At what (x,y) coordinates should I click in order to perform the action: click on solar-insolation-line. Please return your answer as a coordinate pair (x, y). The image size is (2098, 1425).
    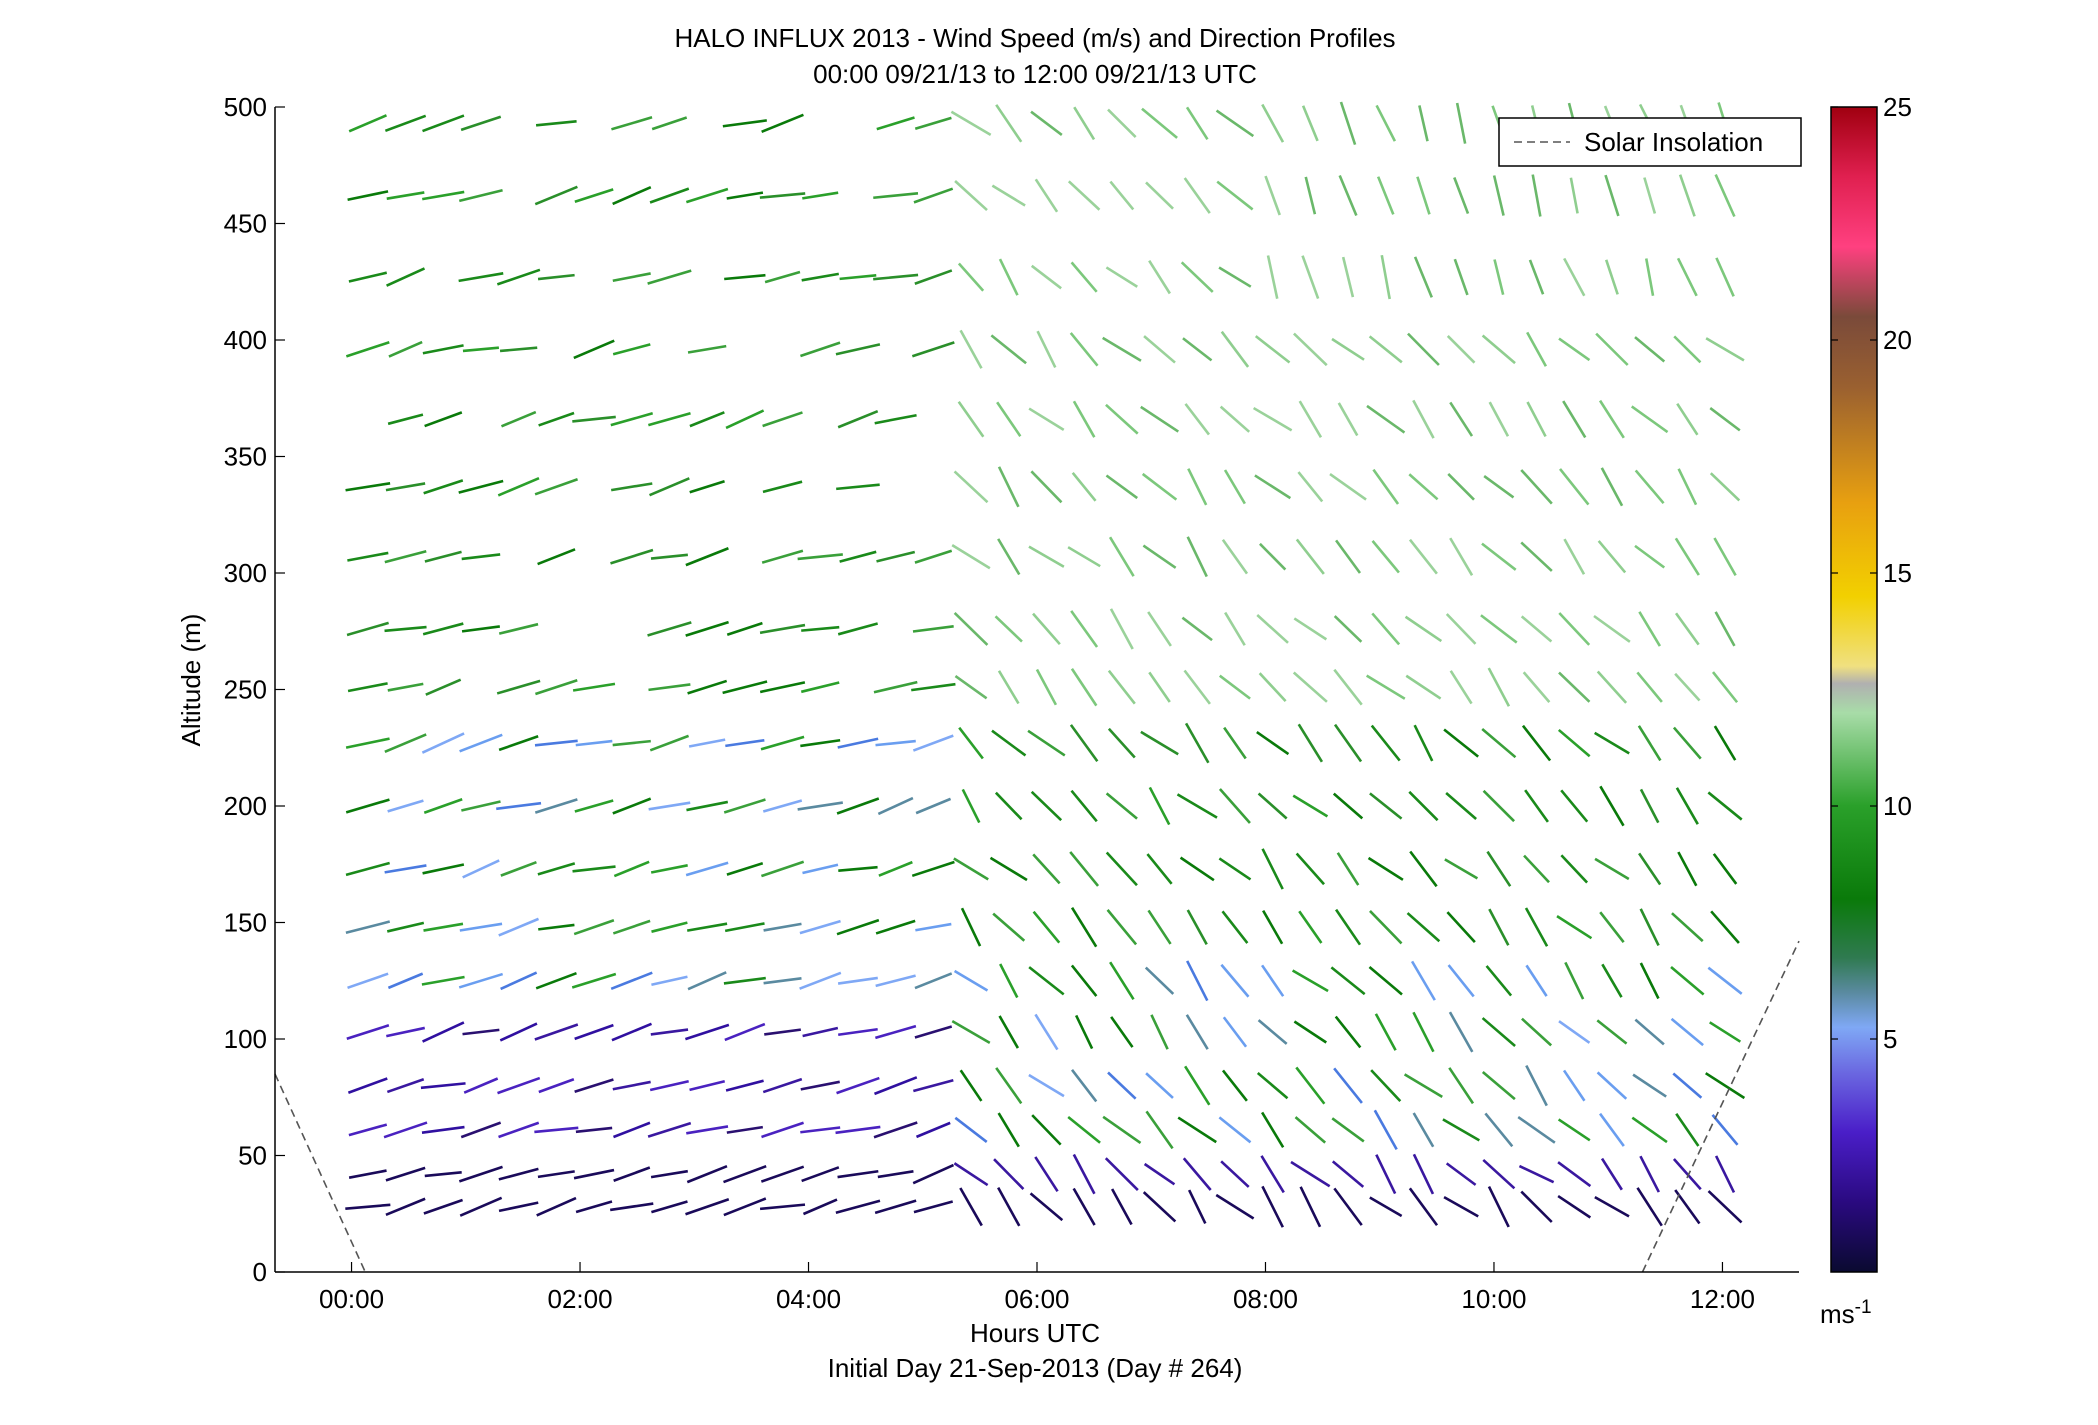
    Looking at the image, I should click on (1720, 1106).